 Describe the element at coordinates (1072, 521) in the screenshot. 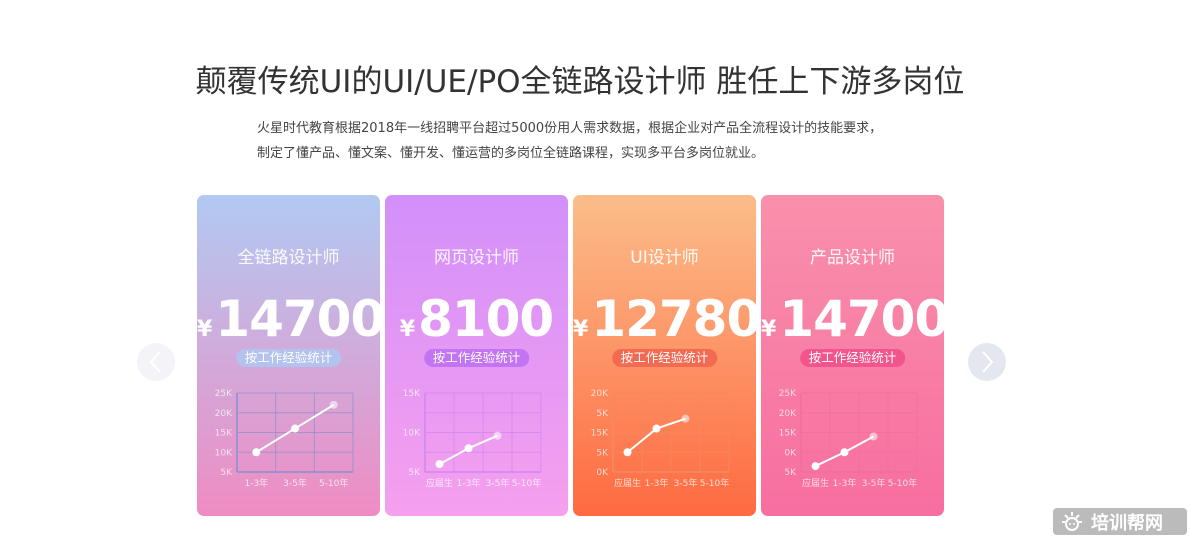

I see `sun-face-icon` at that location.